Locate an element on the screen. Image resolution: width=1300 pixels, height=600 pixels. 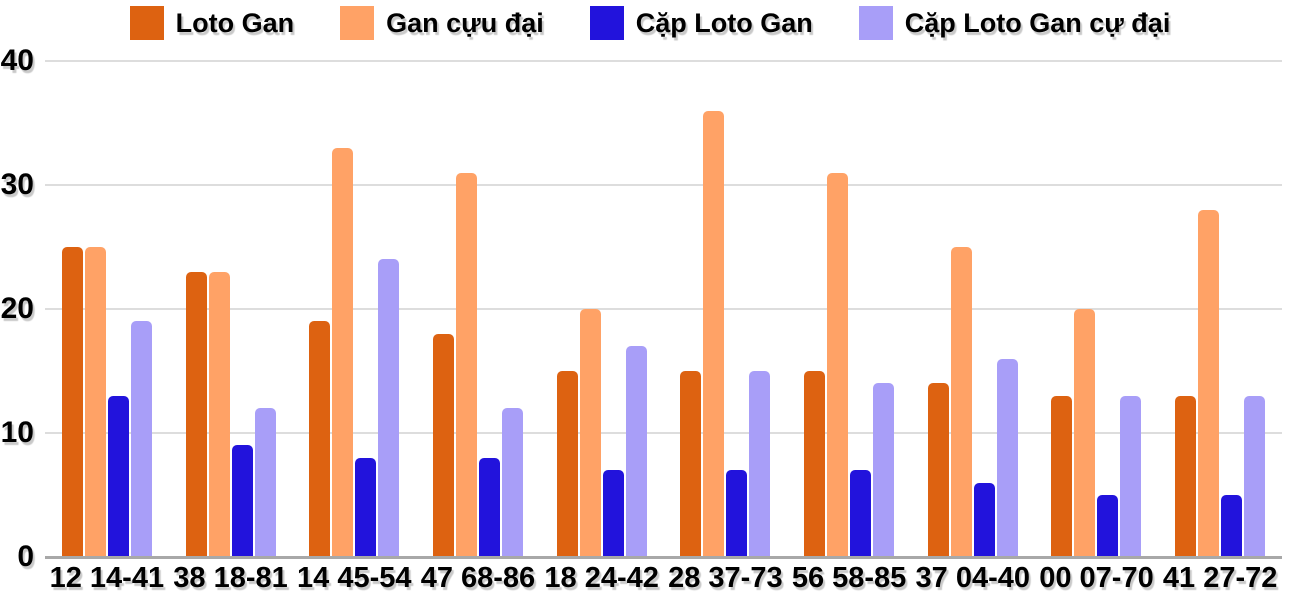
x-tick-label: 47 68-86 is located at coordinates (478, 578).